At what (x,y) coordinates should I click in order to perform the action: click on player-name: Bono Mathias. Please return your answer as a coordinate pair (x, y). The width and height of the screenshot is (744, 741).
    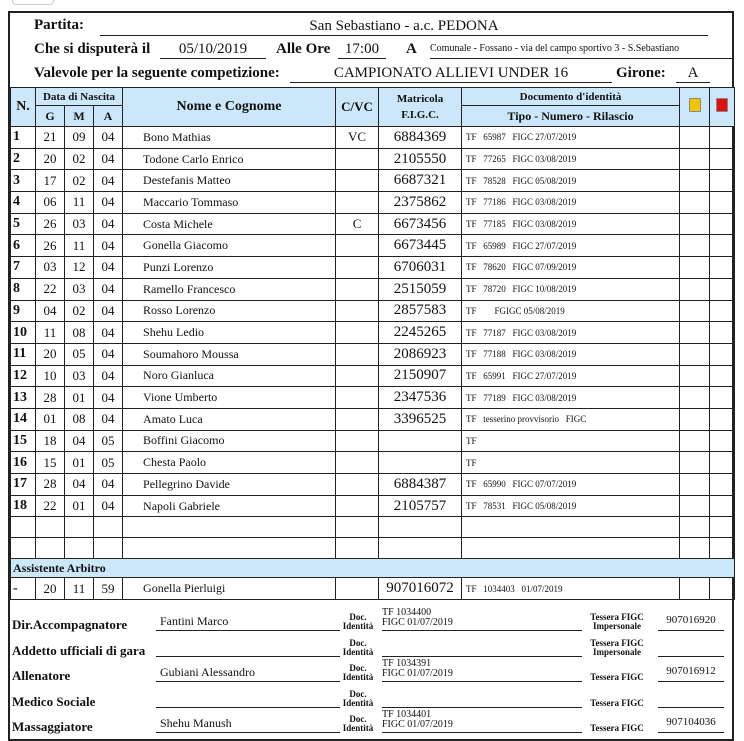
    Looking at the image, I should click on (229, 137).